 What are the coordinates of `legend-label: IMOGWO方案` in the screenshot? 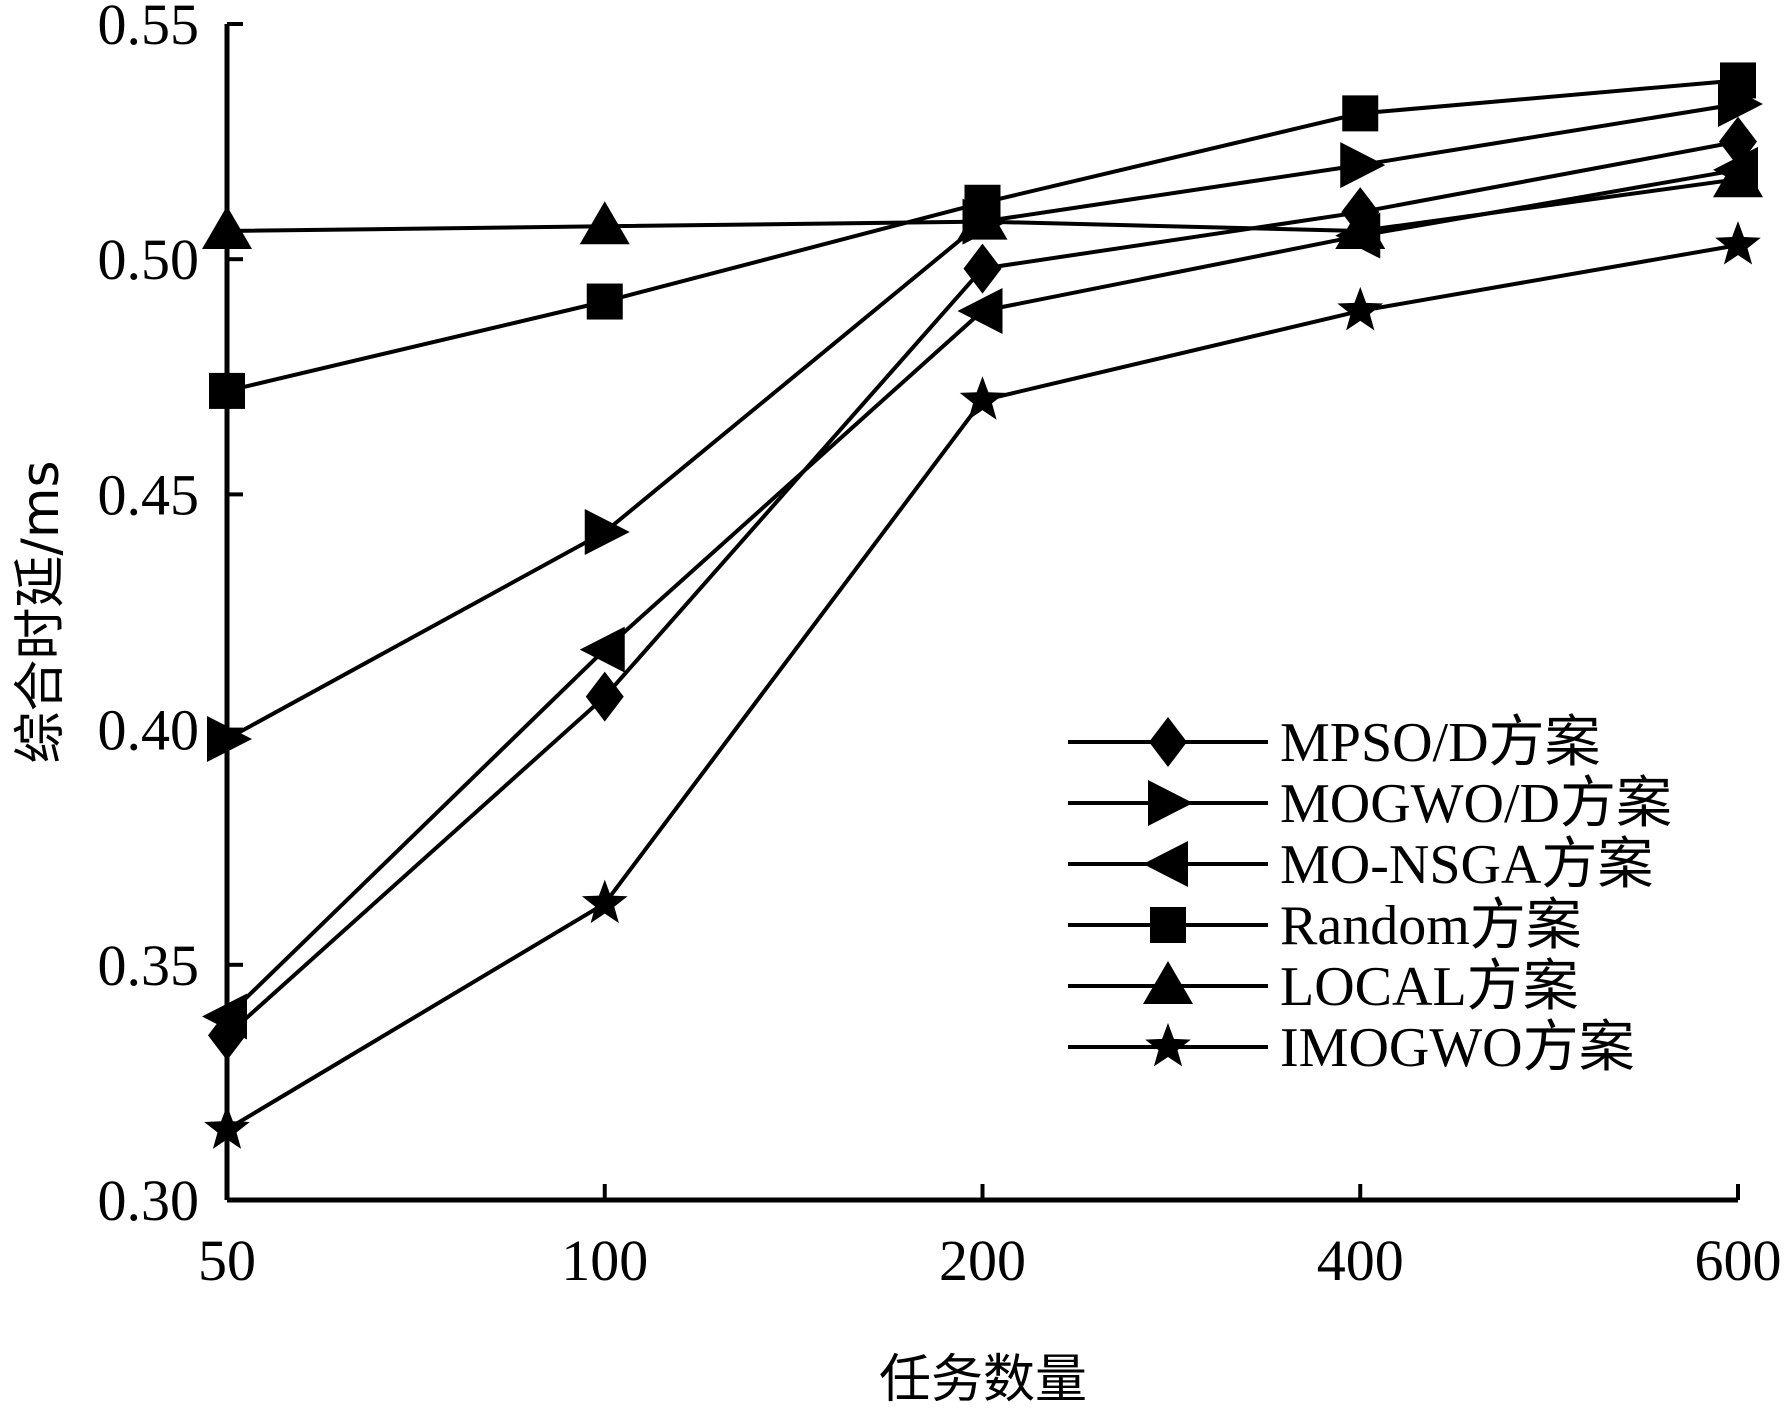 It's located at (1457, 1048).